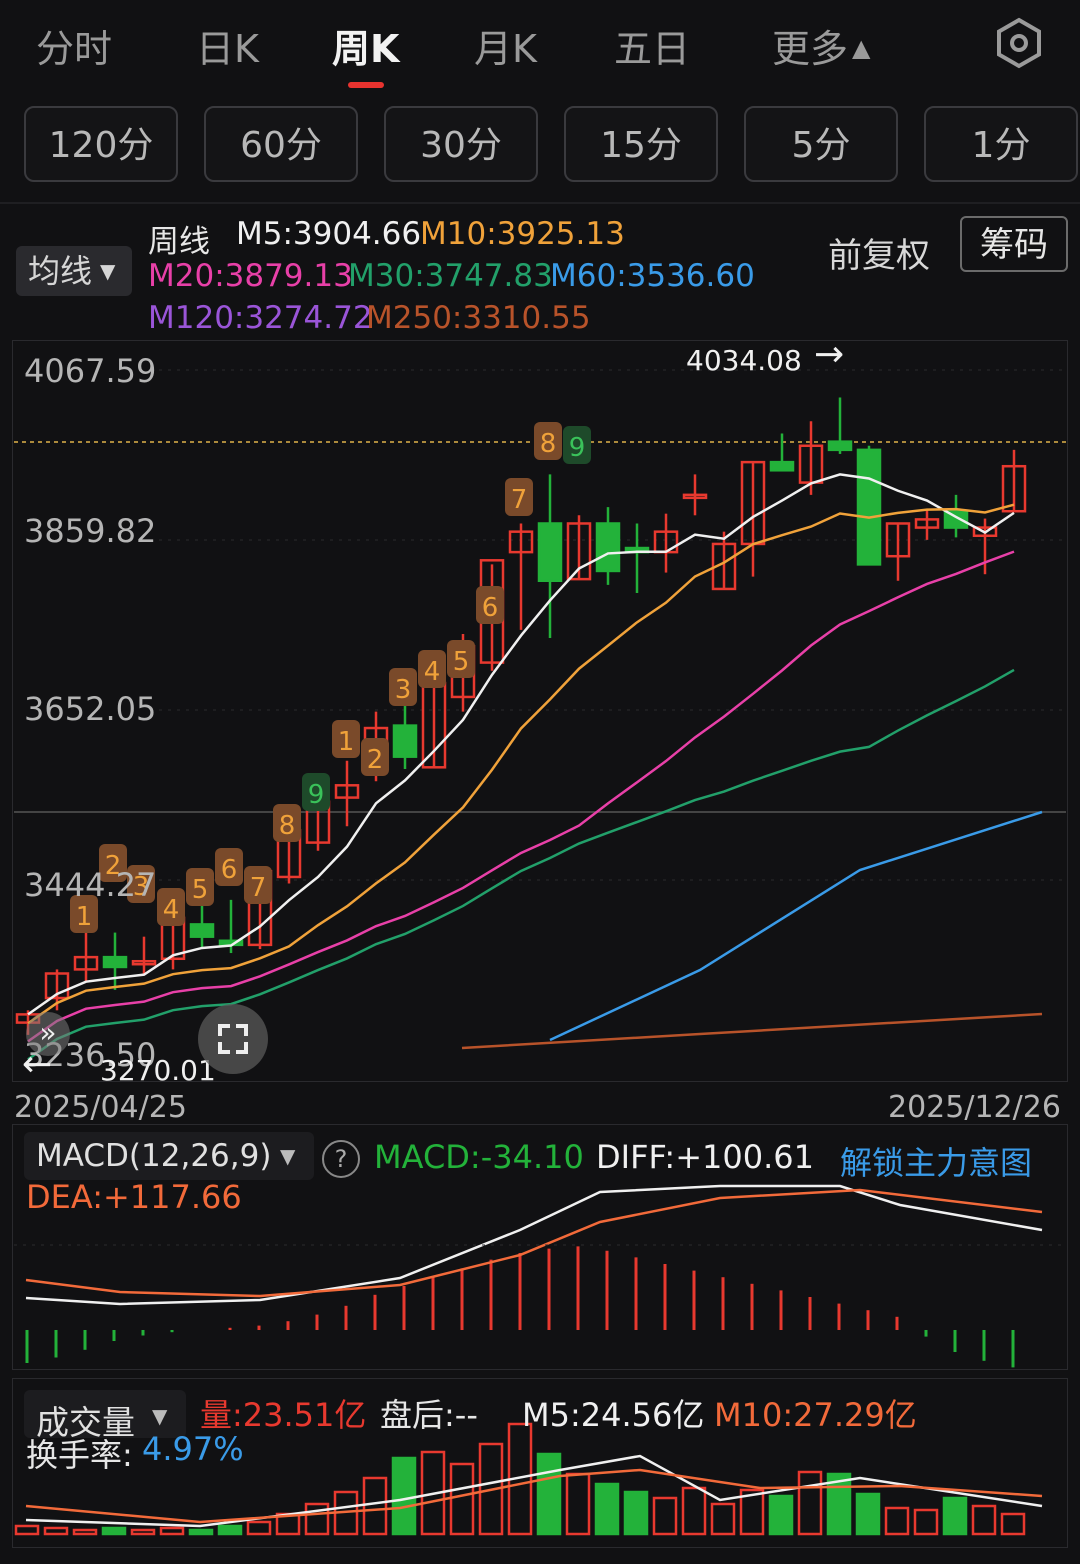 This screenshot has height=1564, width=1080. I want to click on td-count-number: 1, so click(346, 742).